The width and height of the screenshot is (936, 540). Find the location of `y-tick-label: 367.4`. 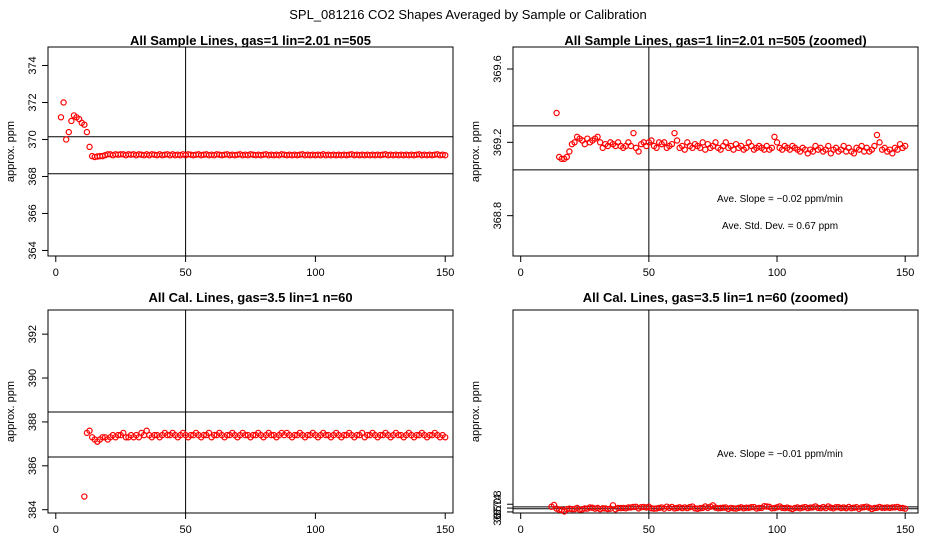

y-tick-label: 367.4 is located at coordinates (498, 508).